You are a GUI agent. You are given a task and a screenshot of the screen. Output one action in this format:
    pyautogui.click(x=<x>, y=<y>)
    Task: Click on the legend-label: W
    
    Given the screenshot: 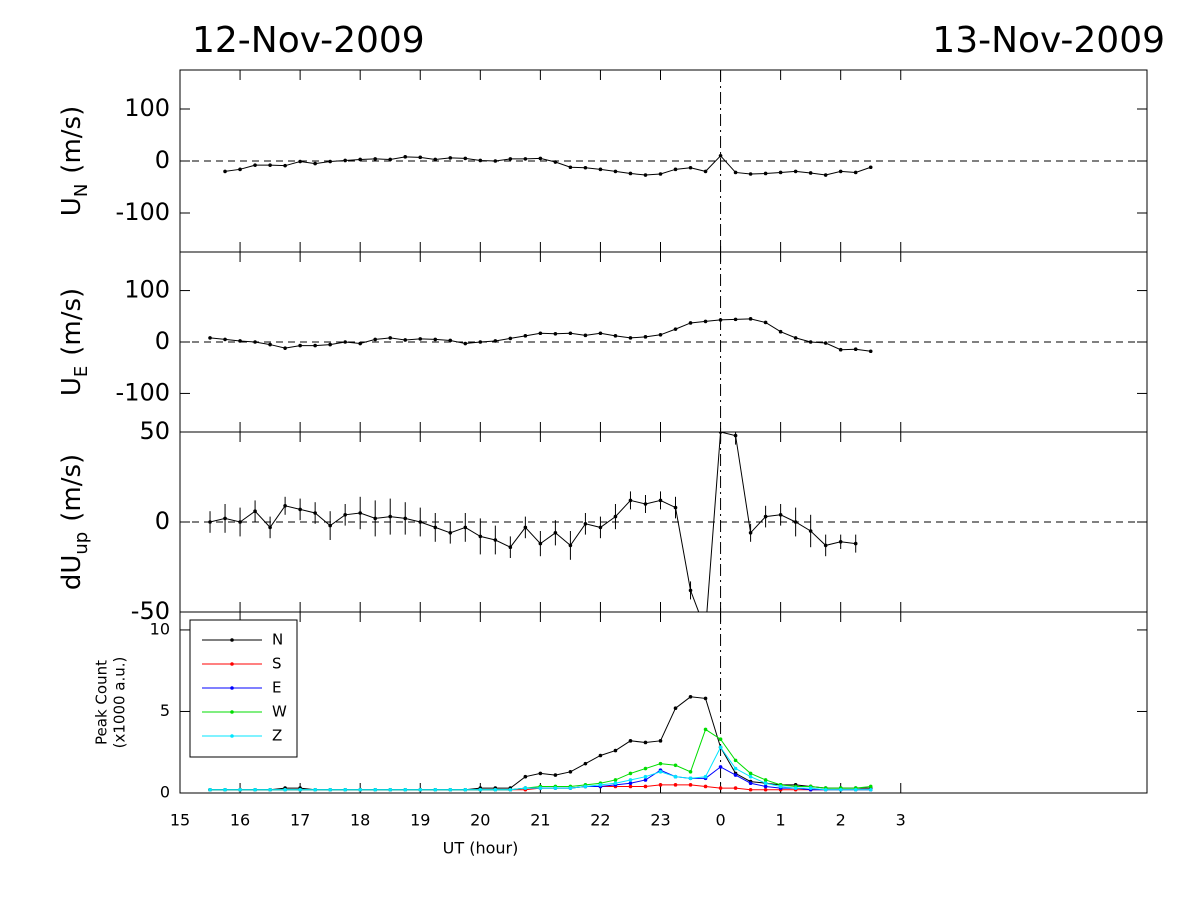 What is the action you would take?
    pyautogui.click(x=279, y=712)
    